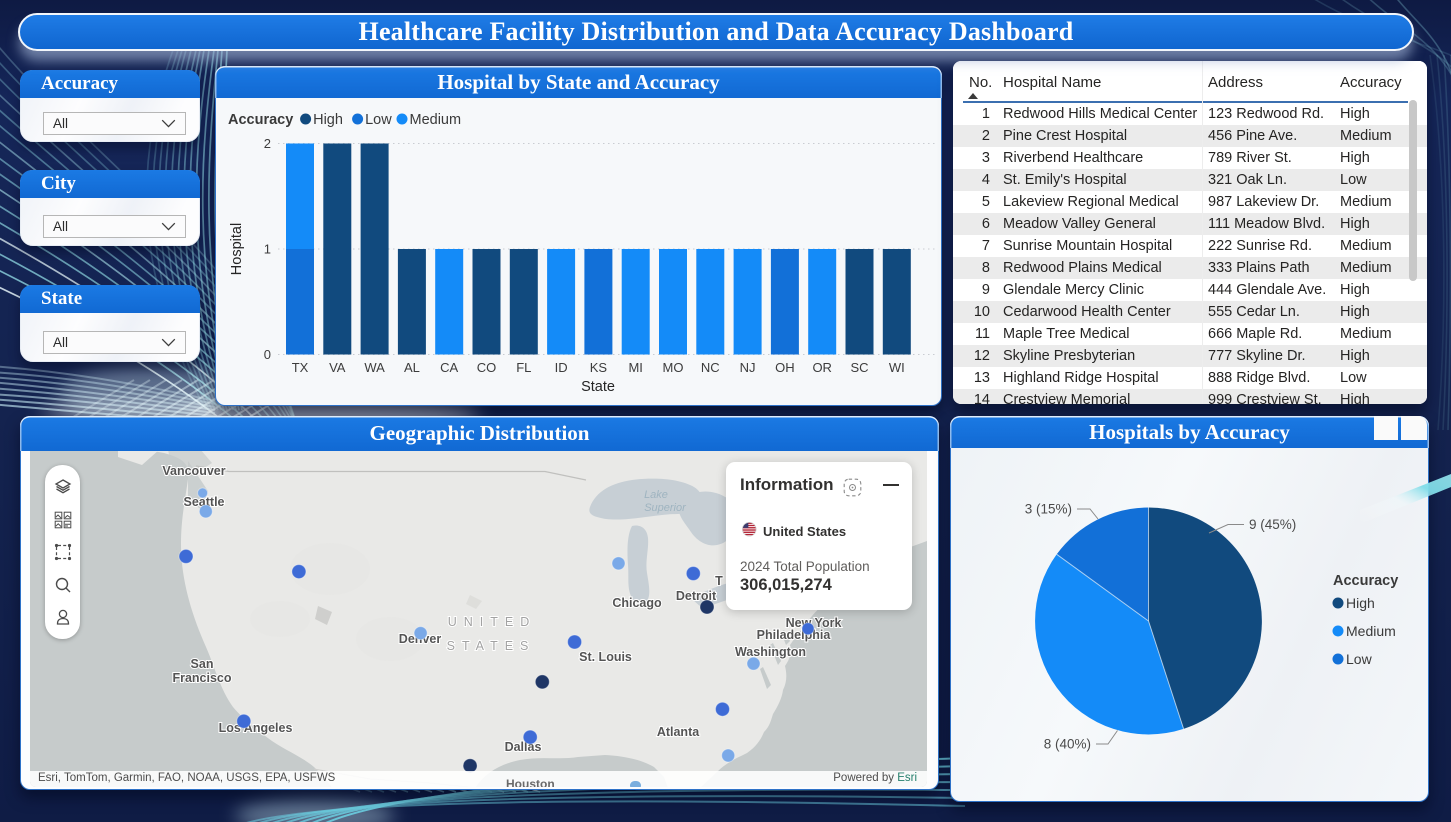  What do you see at coordinates (267, 249) in the screenshot?
I see `svg-text: 1` at bounding box center [267, 249].